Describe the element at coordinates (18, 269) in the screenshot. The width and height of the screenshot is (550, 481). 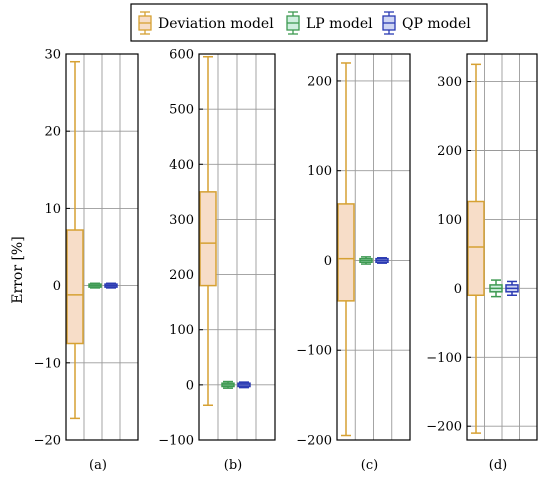
I see `y-axis-label: Error [%]` at that location.